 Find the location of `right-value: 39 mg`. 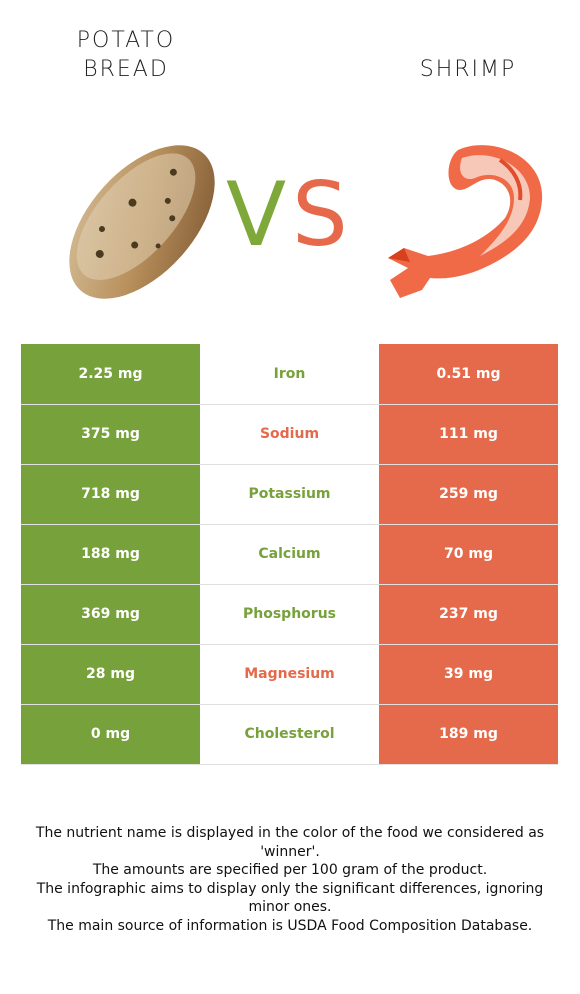

right-value: 39 mg is located at coordinates (468, 674).